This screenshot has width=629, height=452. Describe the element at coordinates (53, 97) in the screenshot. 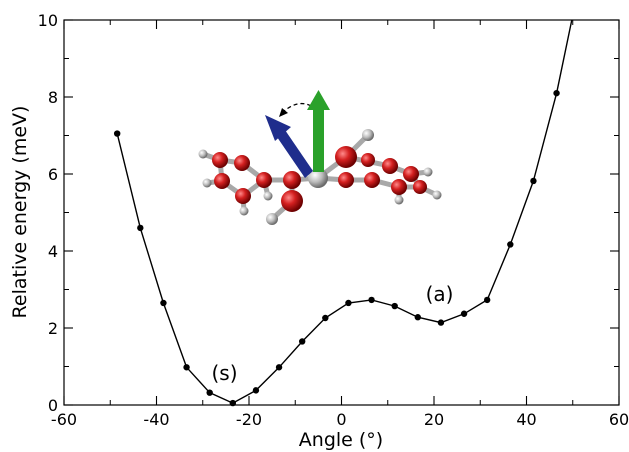

I see `y-tick-label: 8` at that location.